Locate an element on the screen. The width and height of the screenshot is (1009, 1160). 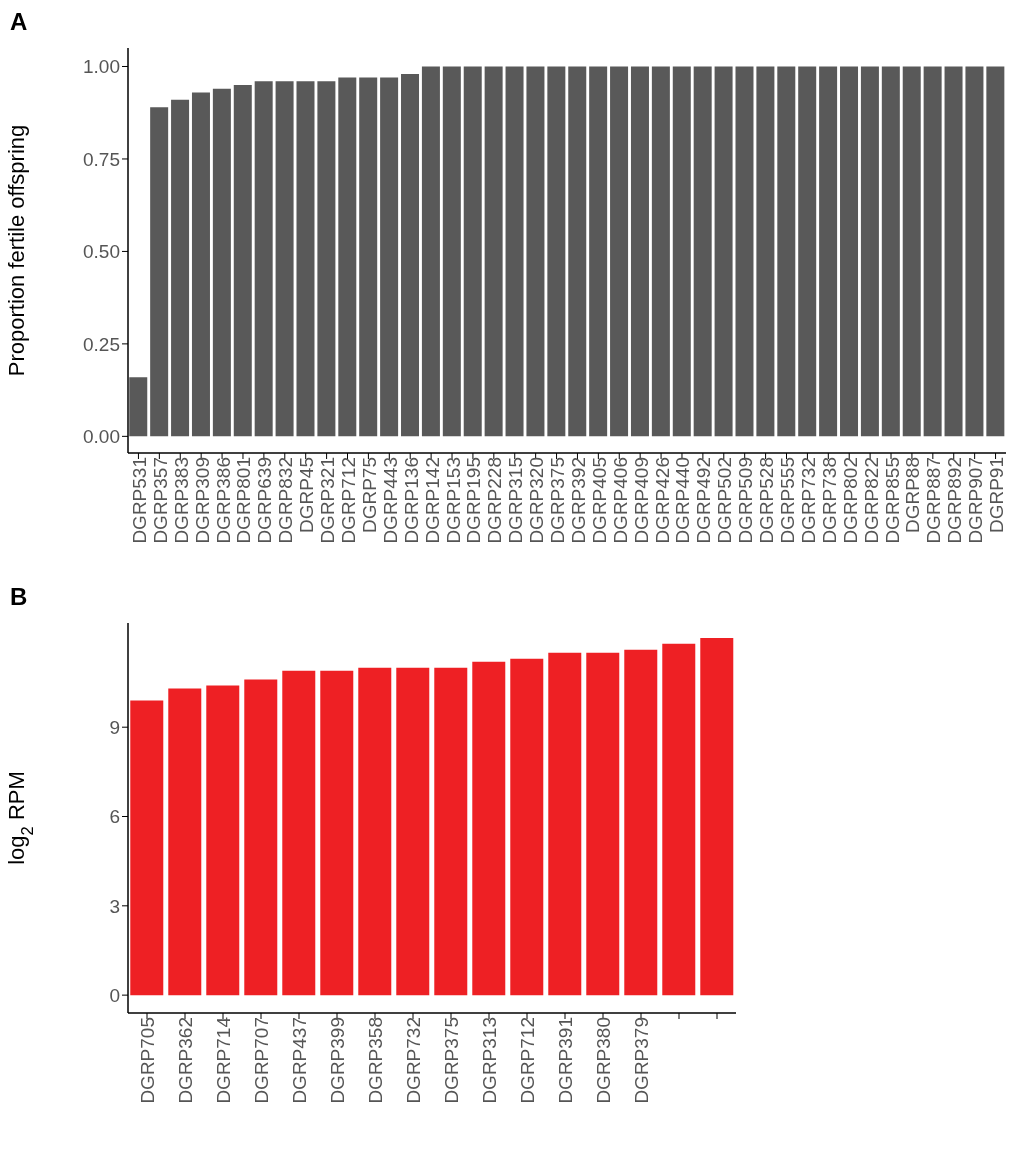
x-tick-label: DGRP409 is located at coordinates (641, 500).